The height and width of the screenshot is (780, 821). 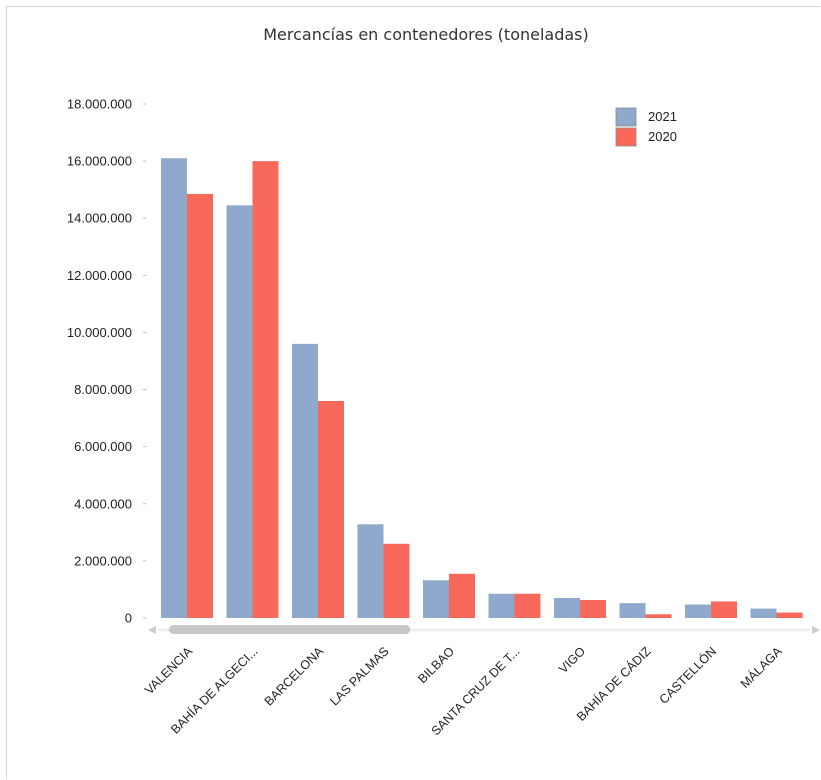 I want to click on category-label: BILBAO, so click(x=436, y=665).